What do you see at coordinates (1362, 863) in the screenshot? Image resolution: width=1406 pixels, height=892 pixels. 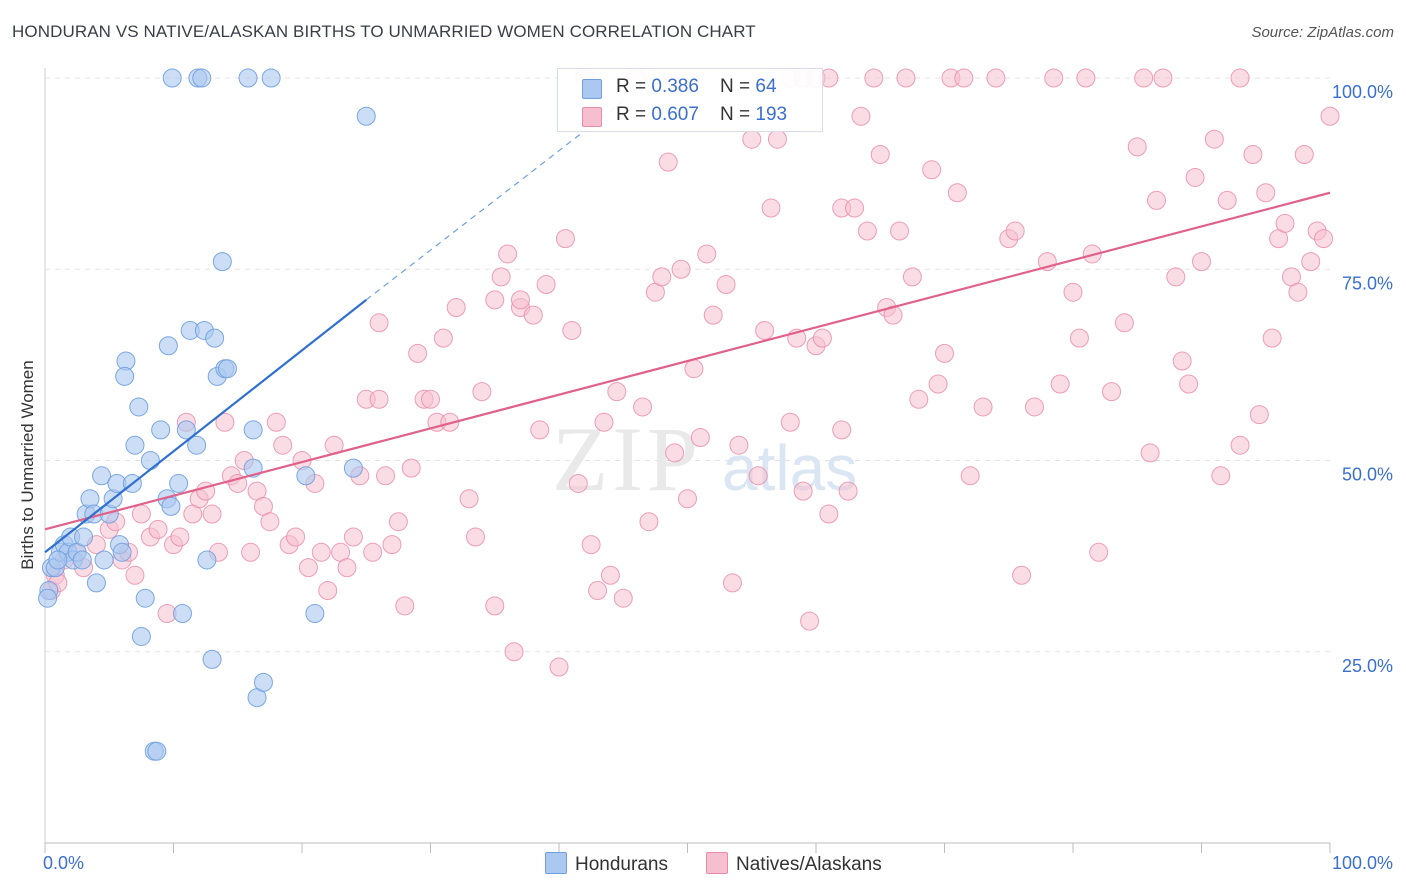 I see `x-tick-label: 100.0%` at bounding box center [1362, 863].